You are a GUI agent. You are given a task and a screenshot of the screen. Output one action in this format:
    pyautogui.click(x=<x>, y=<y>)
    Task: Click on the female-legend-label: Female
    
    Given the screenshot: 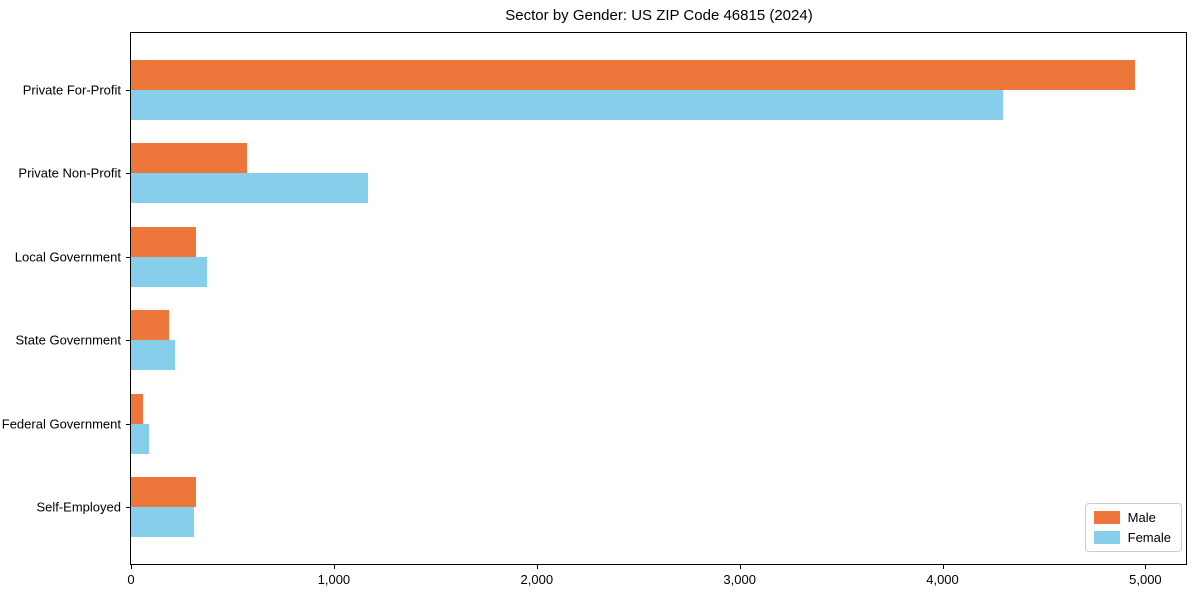 What is the action you would take?
    pyautogui.click(x=1149, y=537)
    